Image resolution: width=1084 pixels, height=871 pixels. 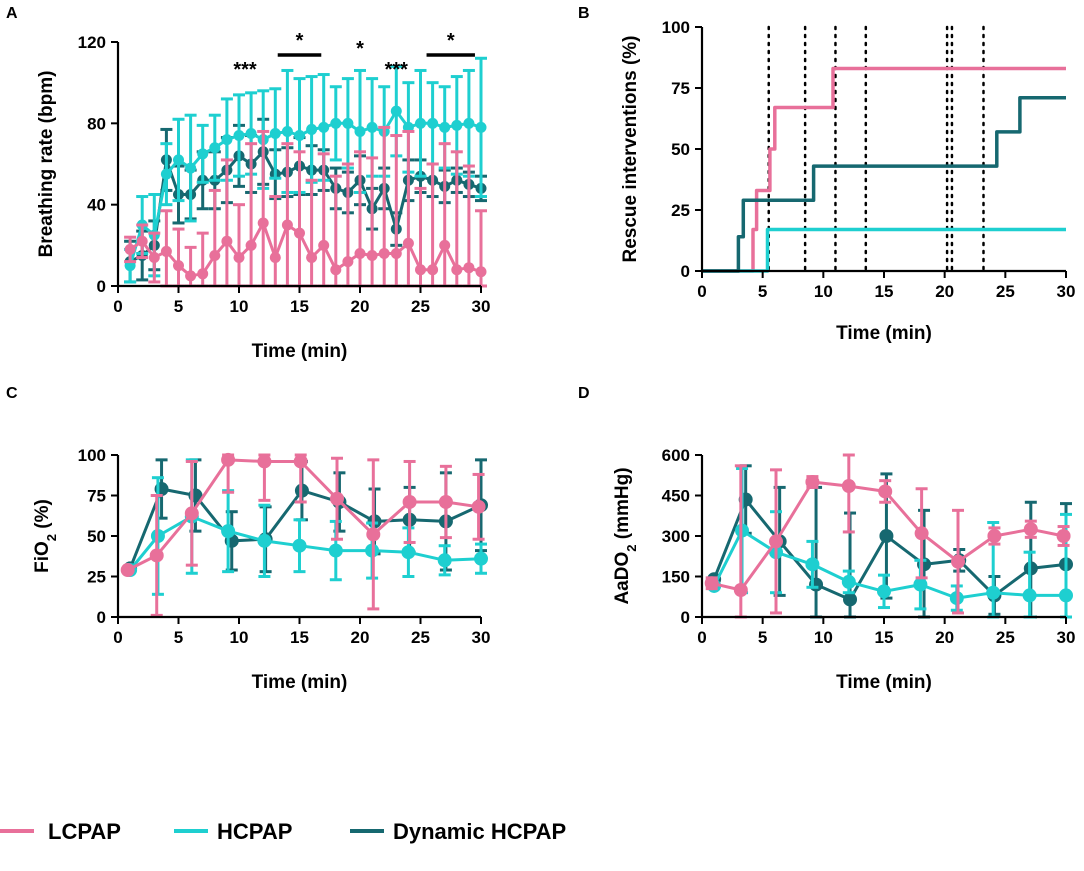 What do you see at coordinates (680, 149) in the screenshot?
I see `y-tick-label: 50` at bounding box center [680, 149].